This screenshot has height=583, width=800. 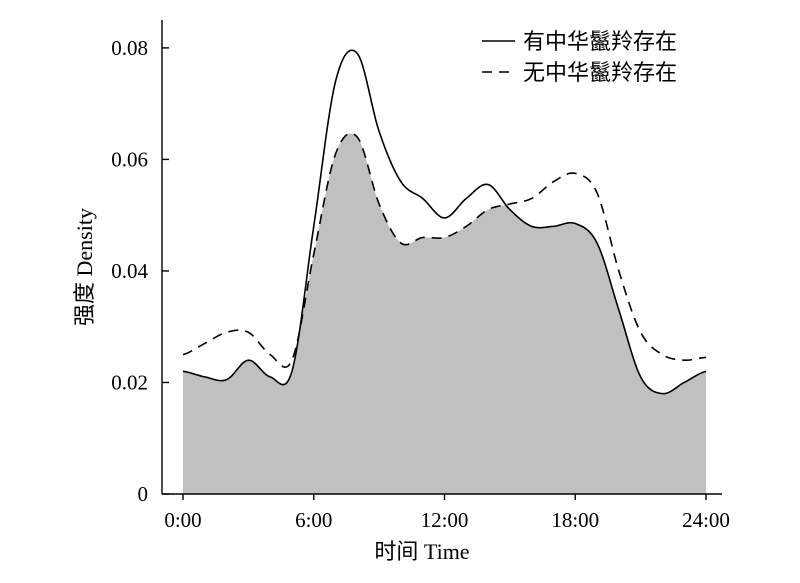 I want to click on y-tick-label: 0, so click(x=143, y=494).